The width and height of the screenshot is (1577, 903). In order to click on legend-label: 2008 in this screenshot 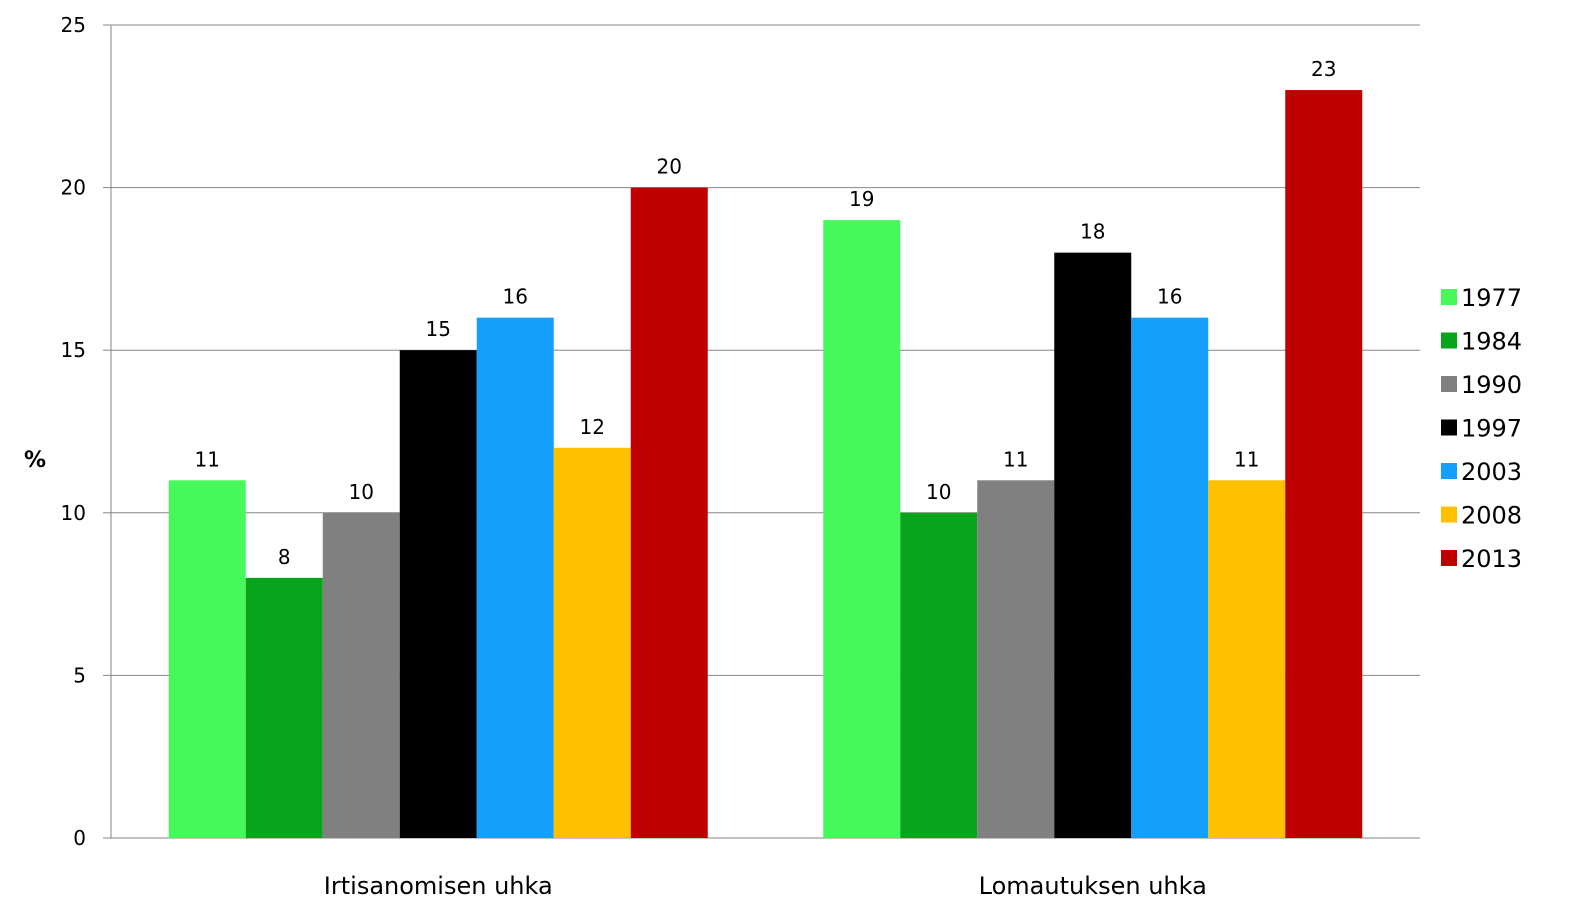, I will do `click(1491, 516)`.